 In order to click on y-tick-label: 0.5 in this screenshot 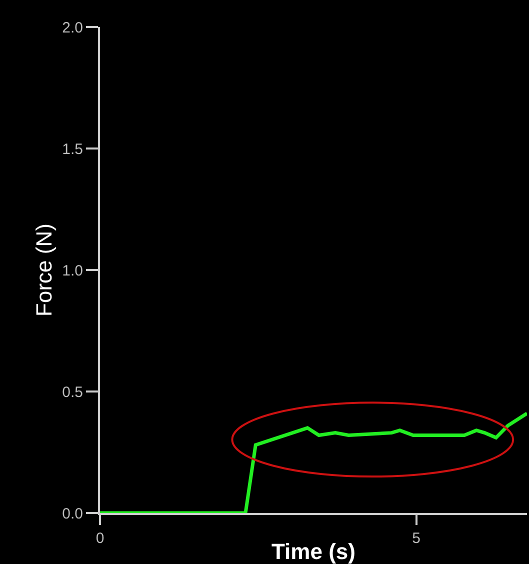, I will do `click(72, 392)`.